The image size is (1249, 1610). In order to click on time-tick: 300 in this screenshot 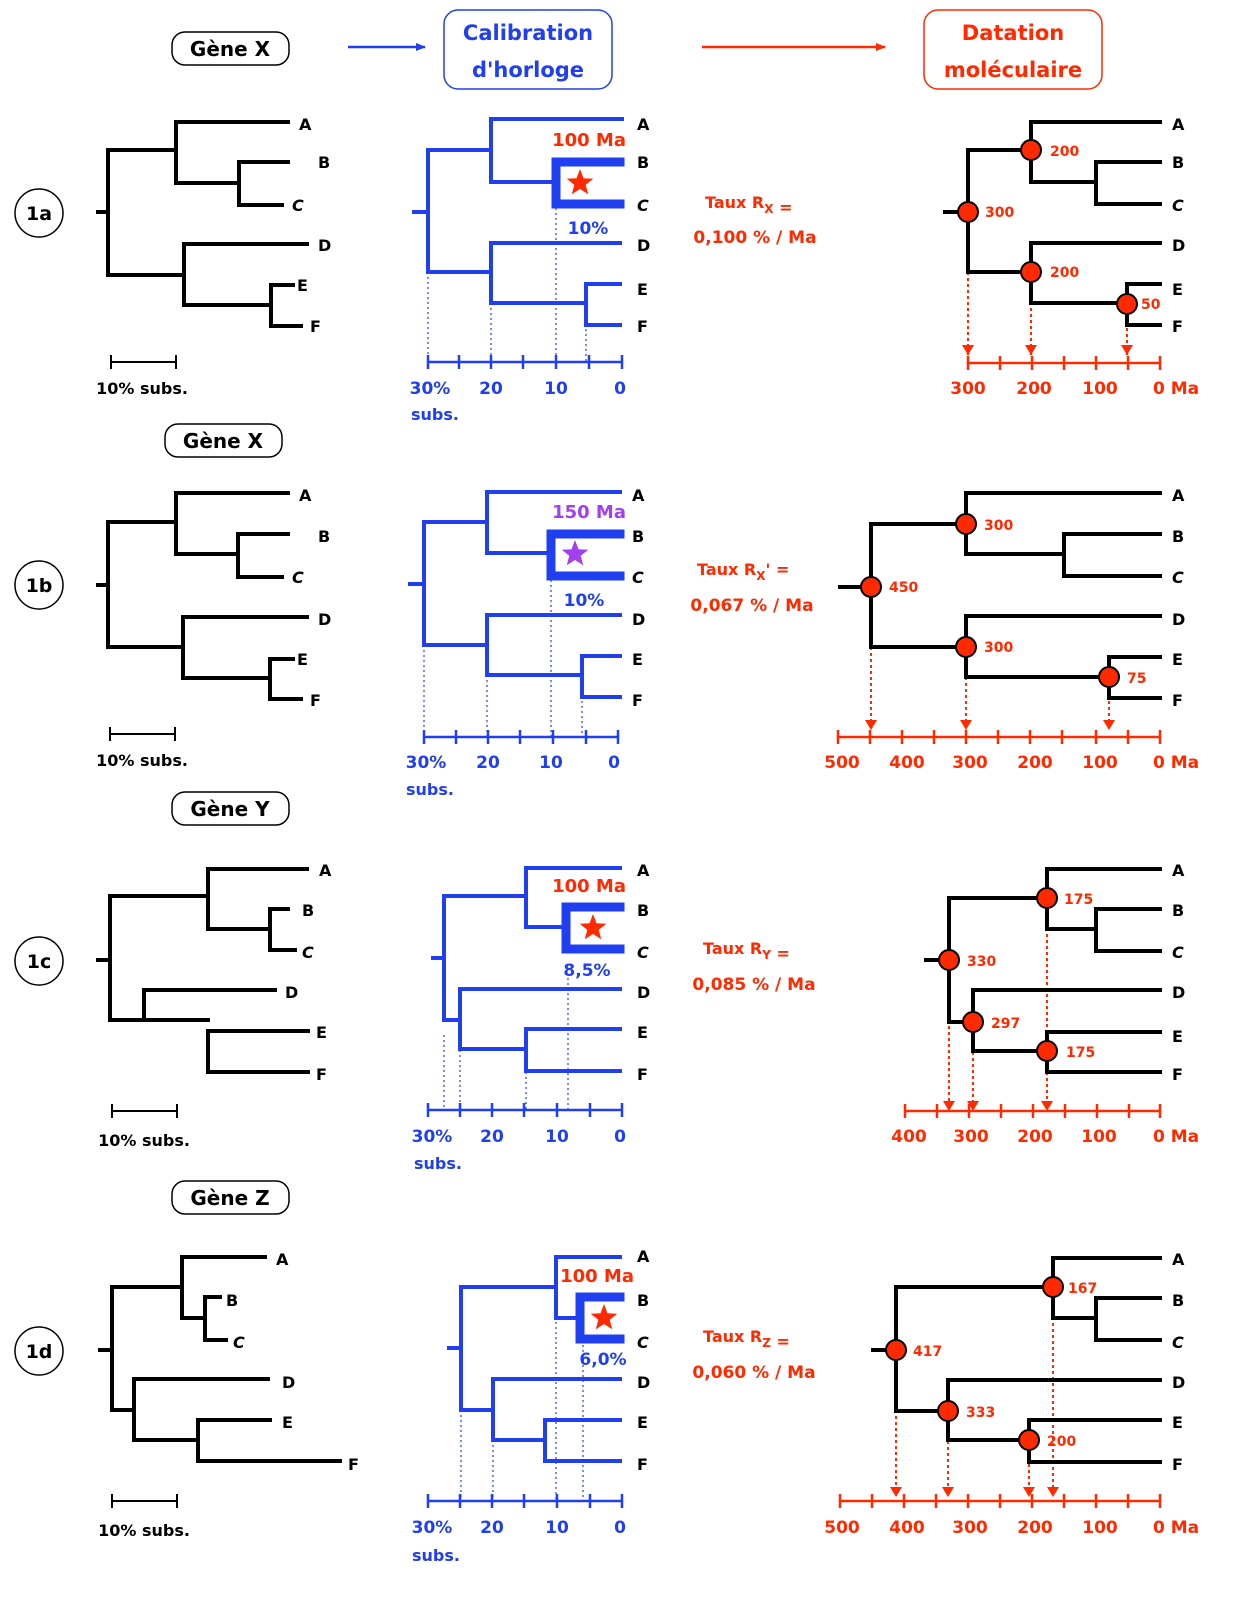, I will do `click(968, 389)`.